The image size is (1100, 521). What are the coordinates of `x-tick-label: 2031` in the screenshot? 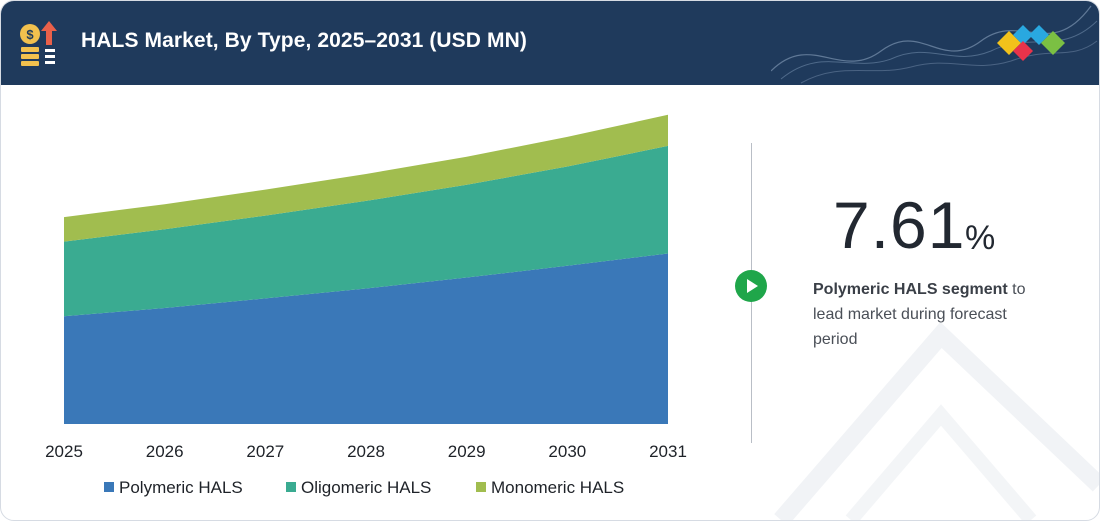 It's located at (668, 451).